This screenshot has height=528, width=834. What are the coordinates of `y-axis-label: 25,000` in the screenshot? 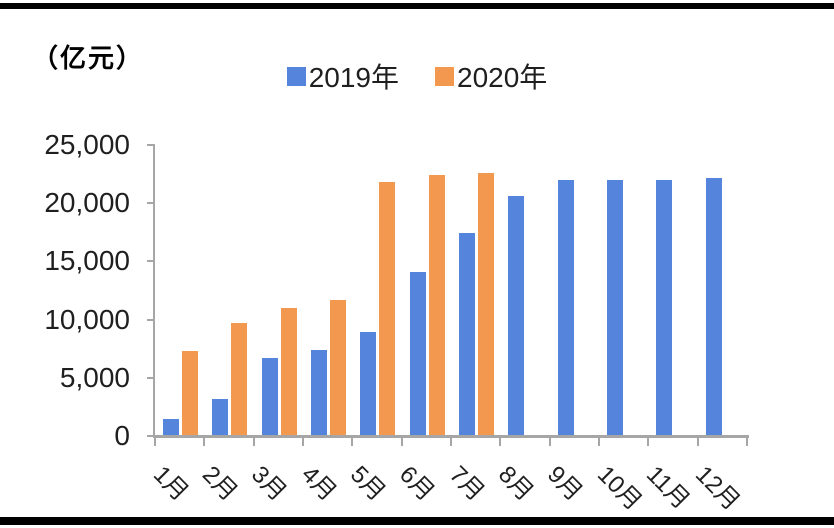 It's located at (87, 144).